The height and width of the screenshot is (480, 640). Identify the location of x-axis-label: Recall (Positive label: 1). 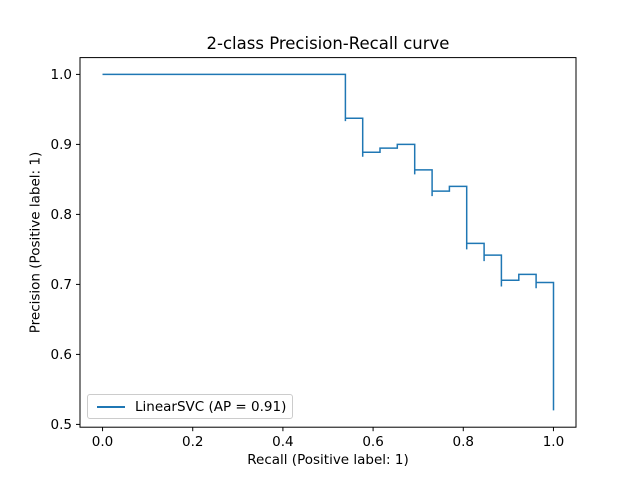
(328, 460).